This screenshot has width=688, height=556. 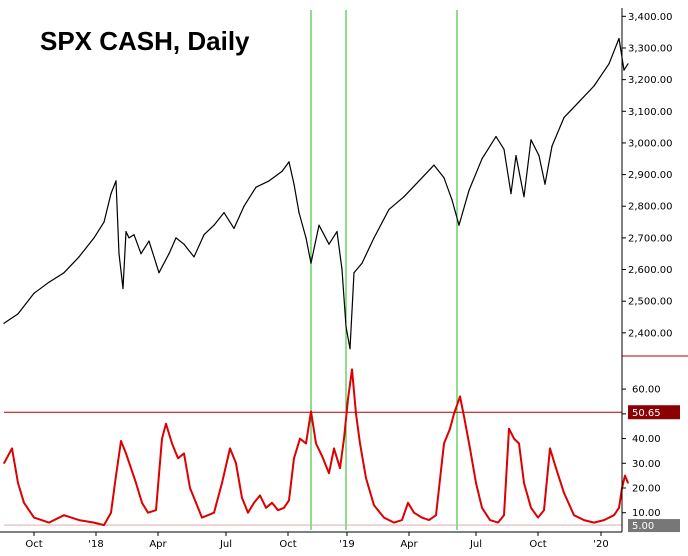 What do you see at coordinates (643, 526) in the screenshot?
I see `floor-badge-label: 5.00` at bounding box center [643, 526].